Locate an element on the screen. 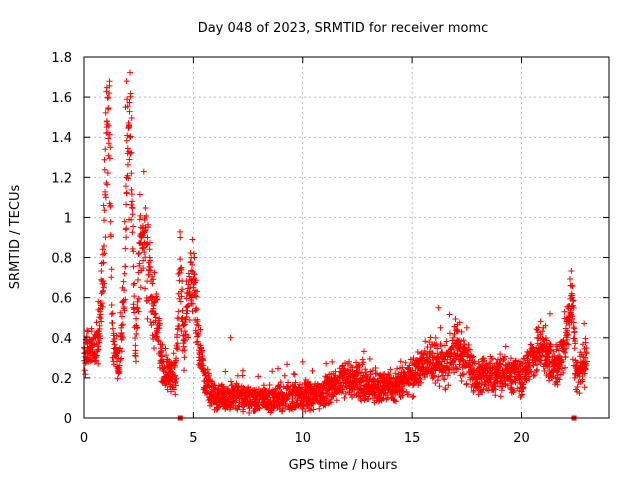 The width and height of the screenshot is (640, 480). x-tick-label: 20 is located at coordinates (521, 438).